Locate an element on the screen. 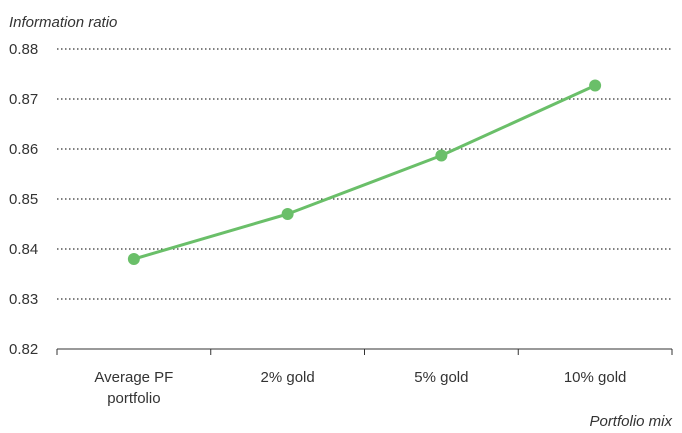 This screenshot has width=682, height=433. y-tick-label: 0.84 is located at coordinates (23, 249).